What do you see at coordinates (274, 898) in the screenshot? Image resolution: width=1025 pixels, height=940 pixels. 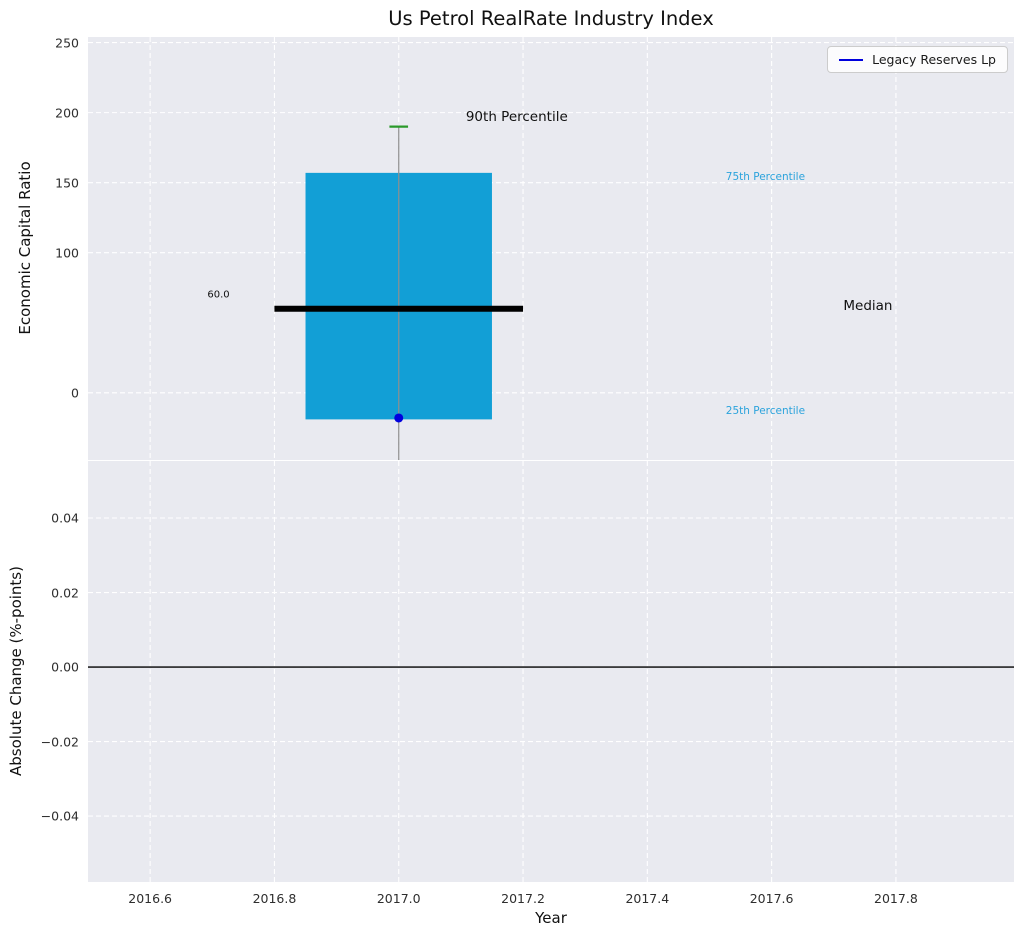 I see `x-tick-label: 2016.8` at bounding box center [274, 898].